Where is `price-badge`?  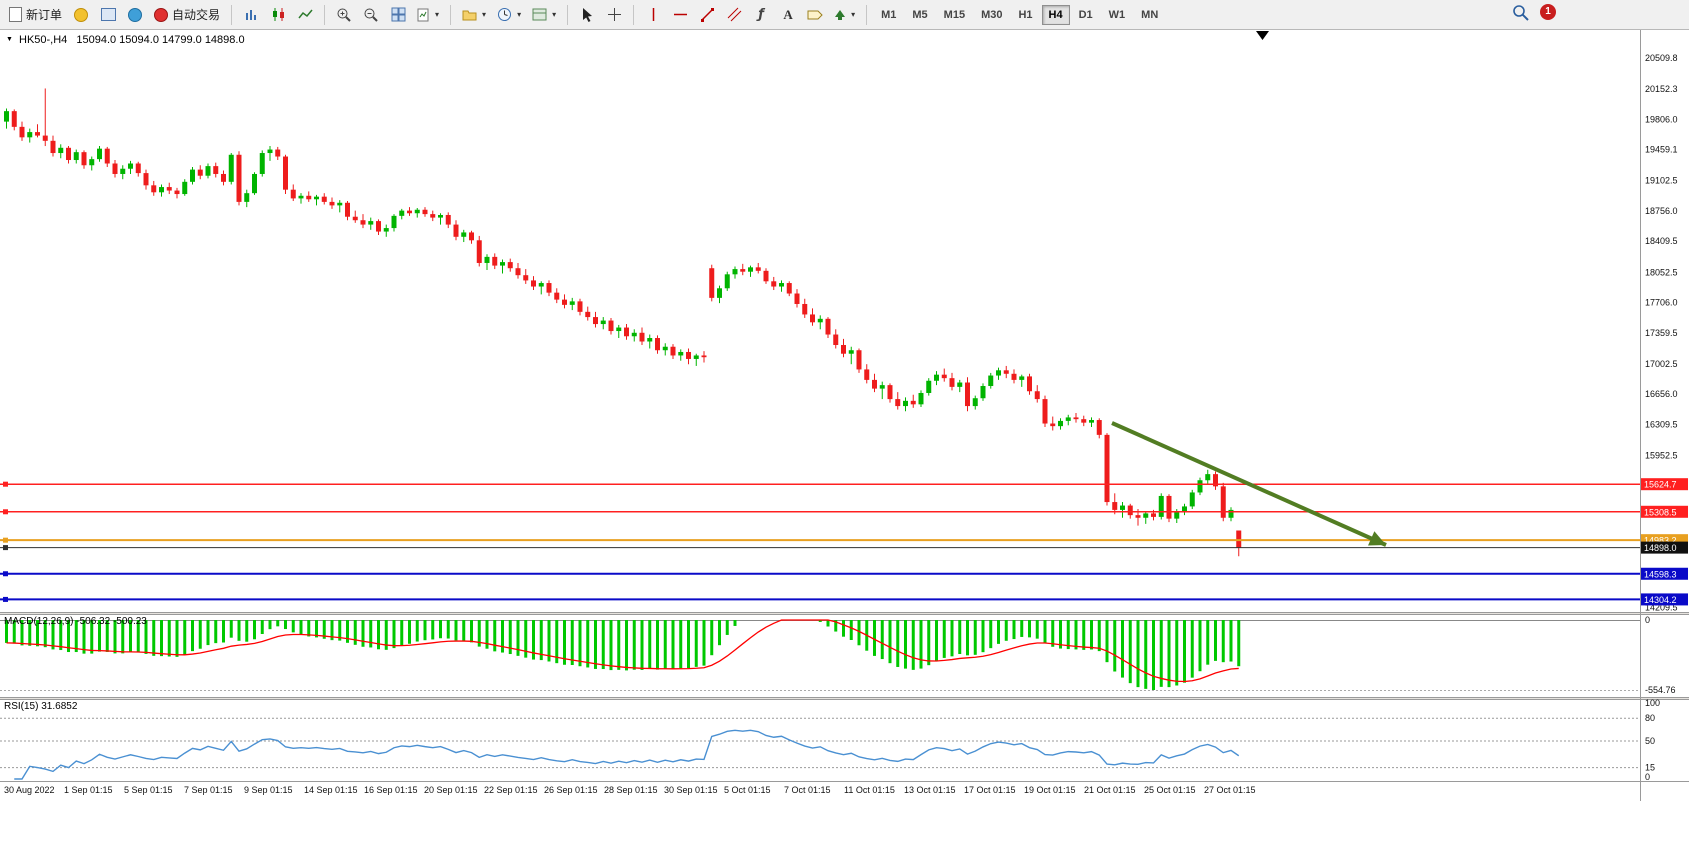
price-badge is located at coordinates (1664, 511).